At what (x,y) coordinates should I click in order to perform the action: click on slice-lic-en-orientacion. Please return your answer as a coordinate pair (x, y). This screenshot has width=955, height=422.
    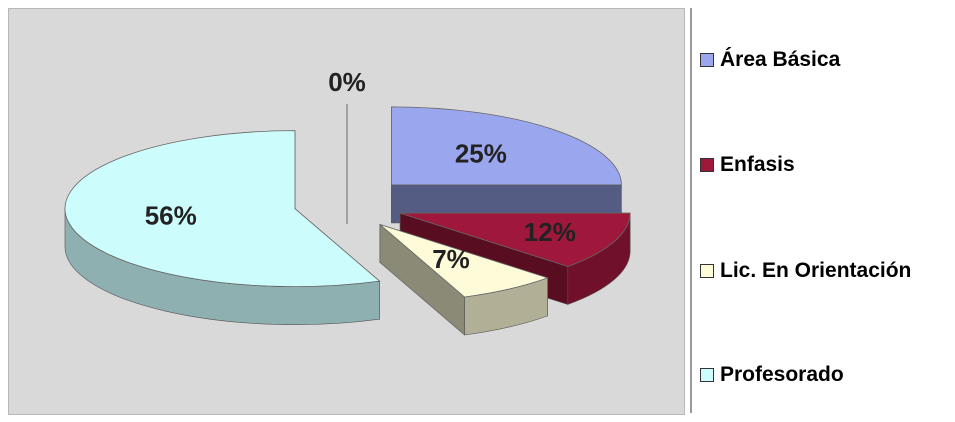
    Looking at the image, I should click on (464, 279).